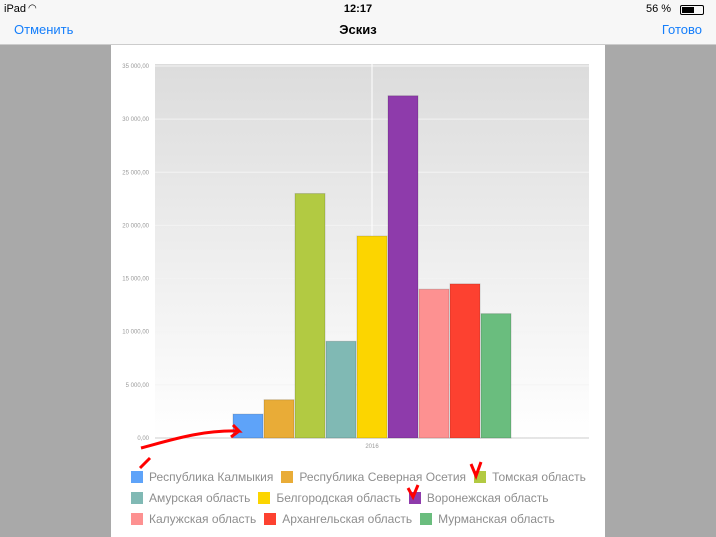 This screenshot has height=537, width=716. I want to click on legend-item: Томская область, so click(530, 477).